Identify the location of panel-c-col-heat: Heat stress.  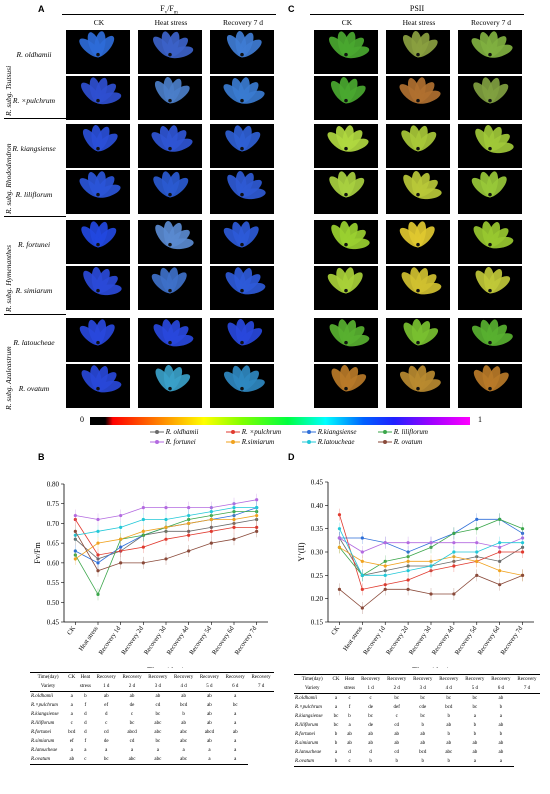
(419, 22).